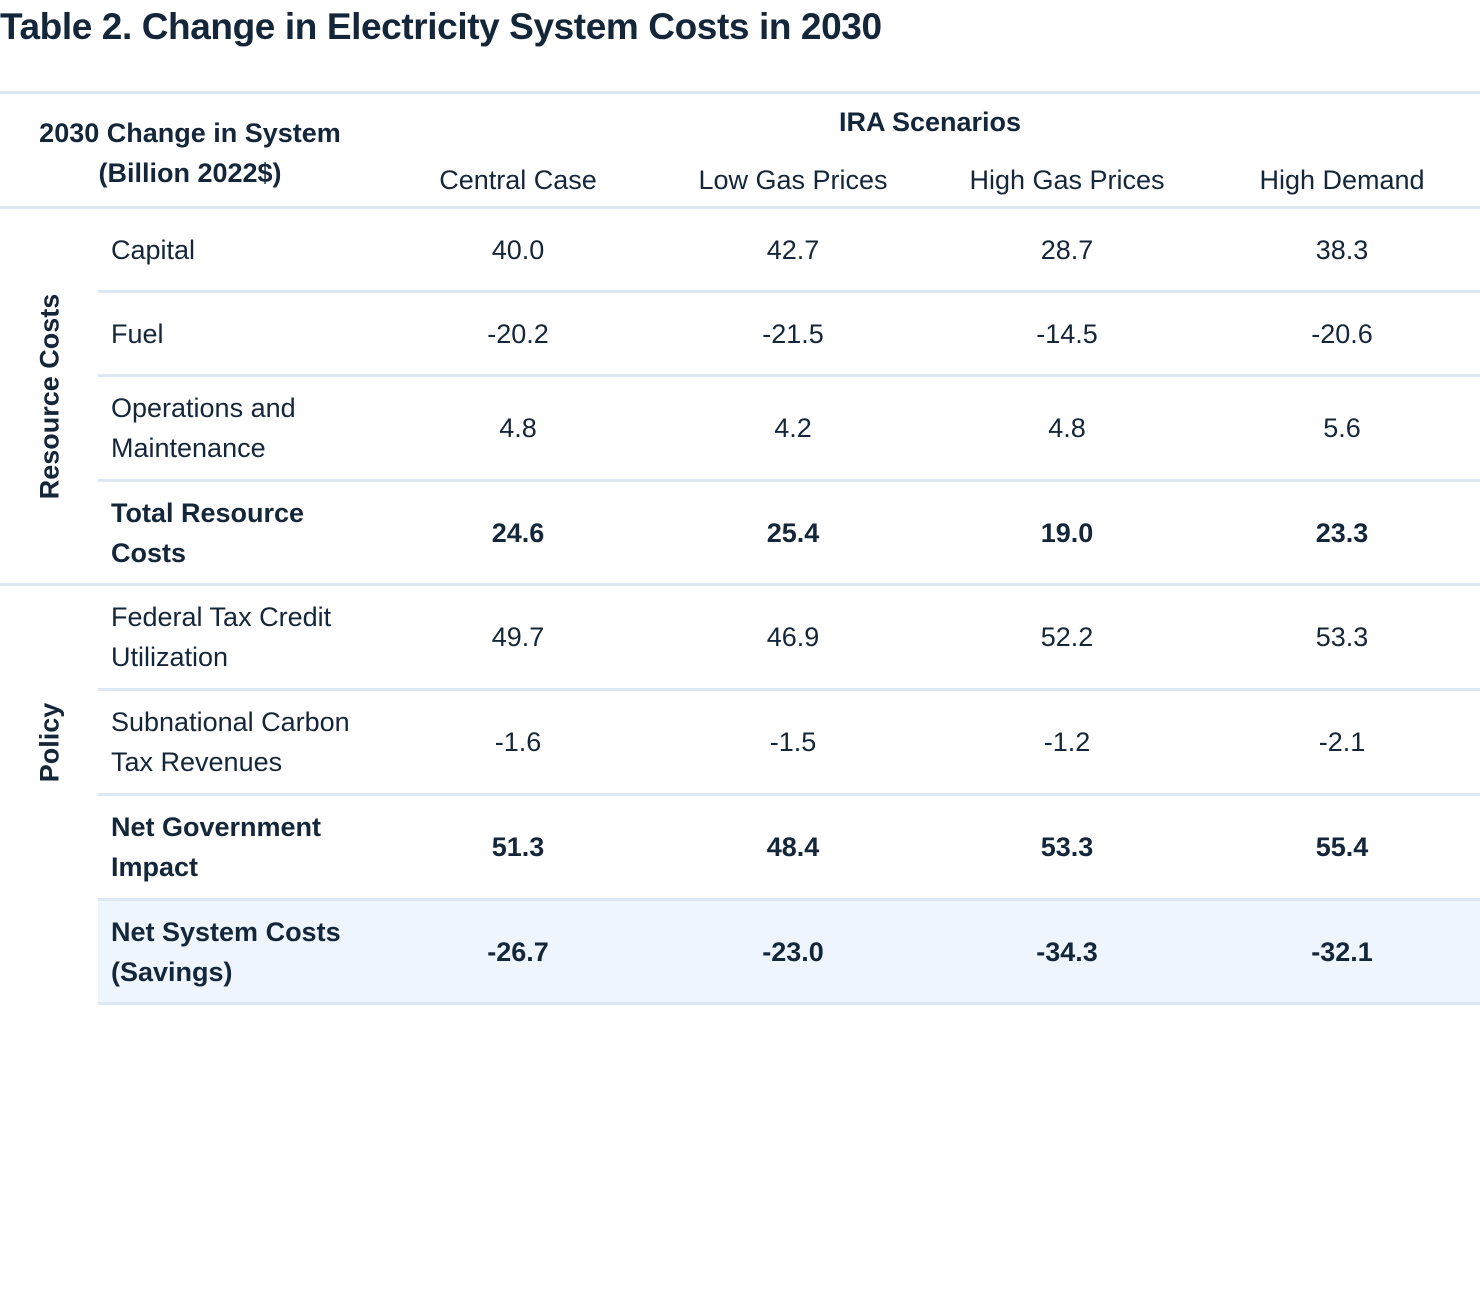 This screenshot has height=1289, width=1480. What do you see at coordinates (137, 333) in the screenshot?
I see `row-label-fuel: Fuel` at bounding box center [137, 333].